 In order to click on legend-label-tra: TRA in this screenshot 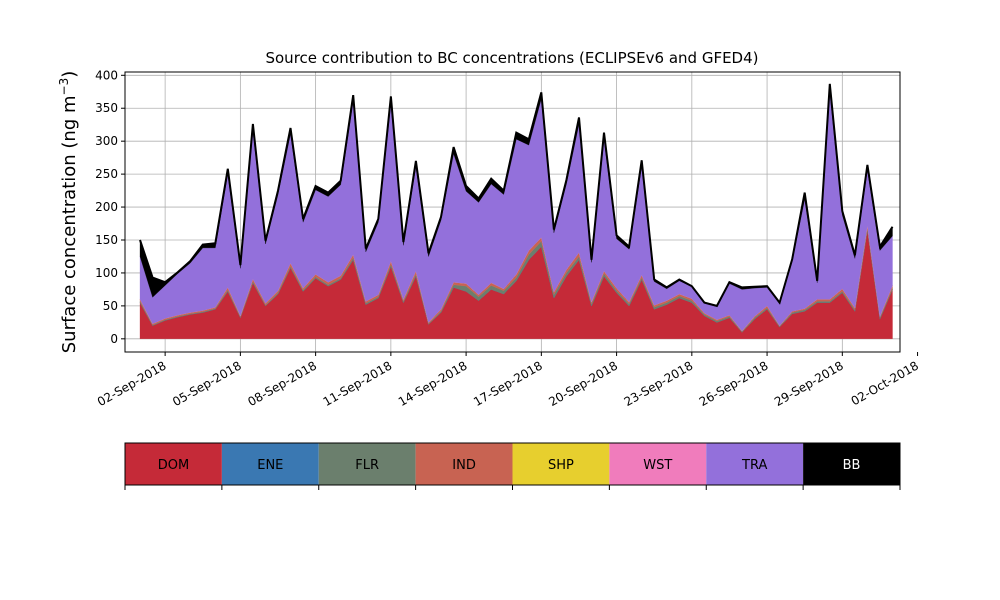, I will do `click(754, 465)`.